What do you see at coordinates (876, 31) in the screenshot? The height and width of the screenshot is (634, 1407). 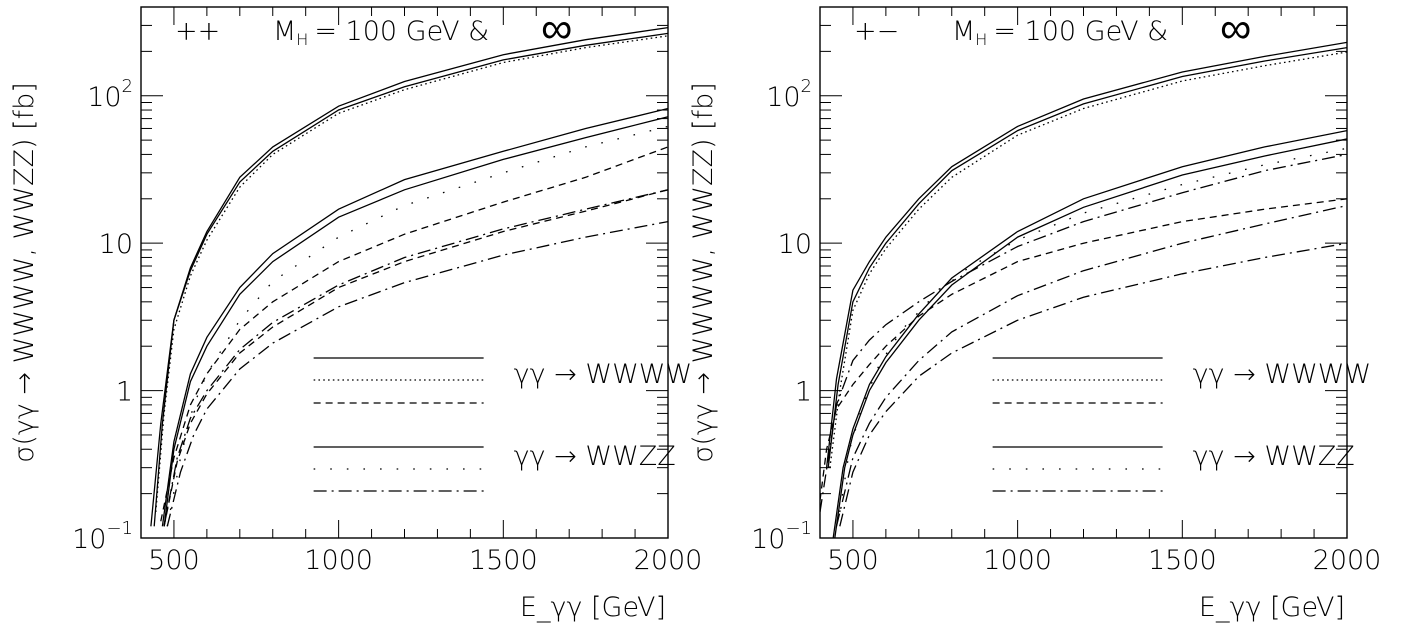 I see `helicity-label: +−` at bounding box center [876, 31].